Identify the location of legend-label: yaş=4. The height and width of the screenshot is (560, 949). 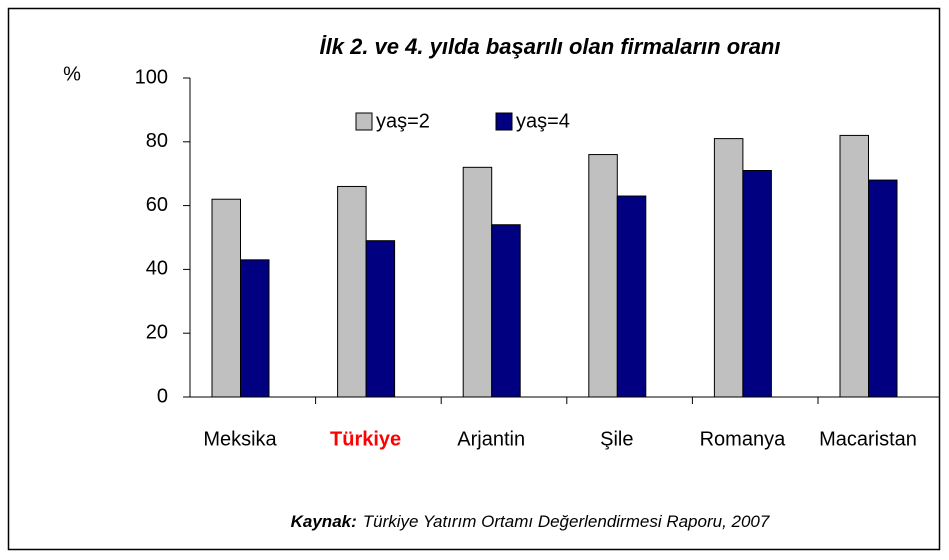
(543, 121).